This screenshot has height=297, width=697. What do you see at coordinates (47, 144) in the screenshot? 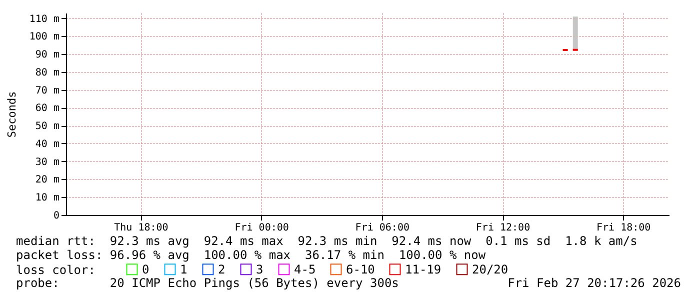
I see `y-tick-label: 40 m` at bounding box center [47, 144].